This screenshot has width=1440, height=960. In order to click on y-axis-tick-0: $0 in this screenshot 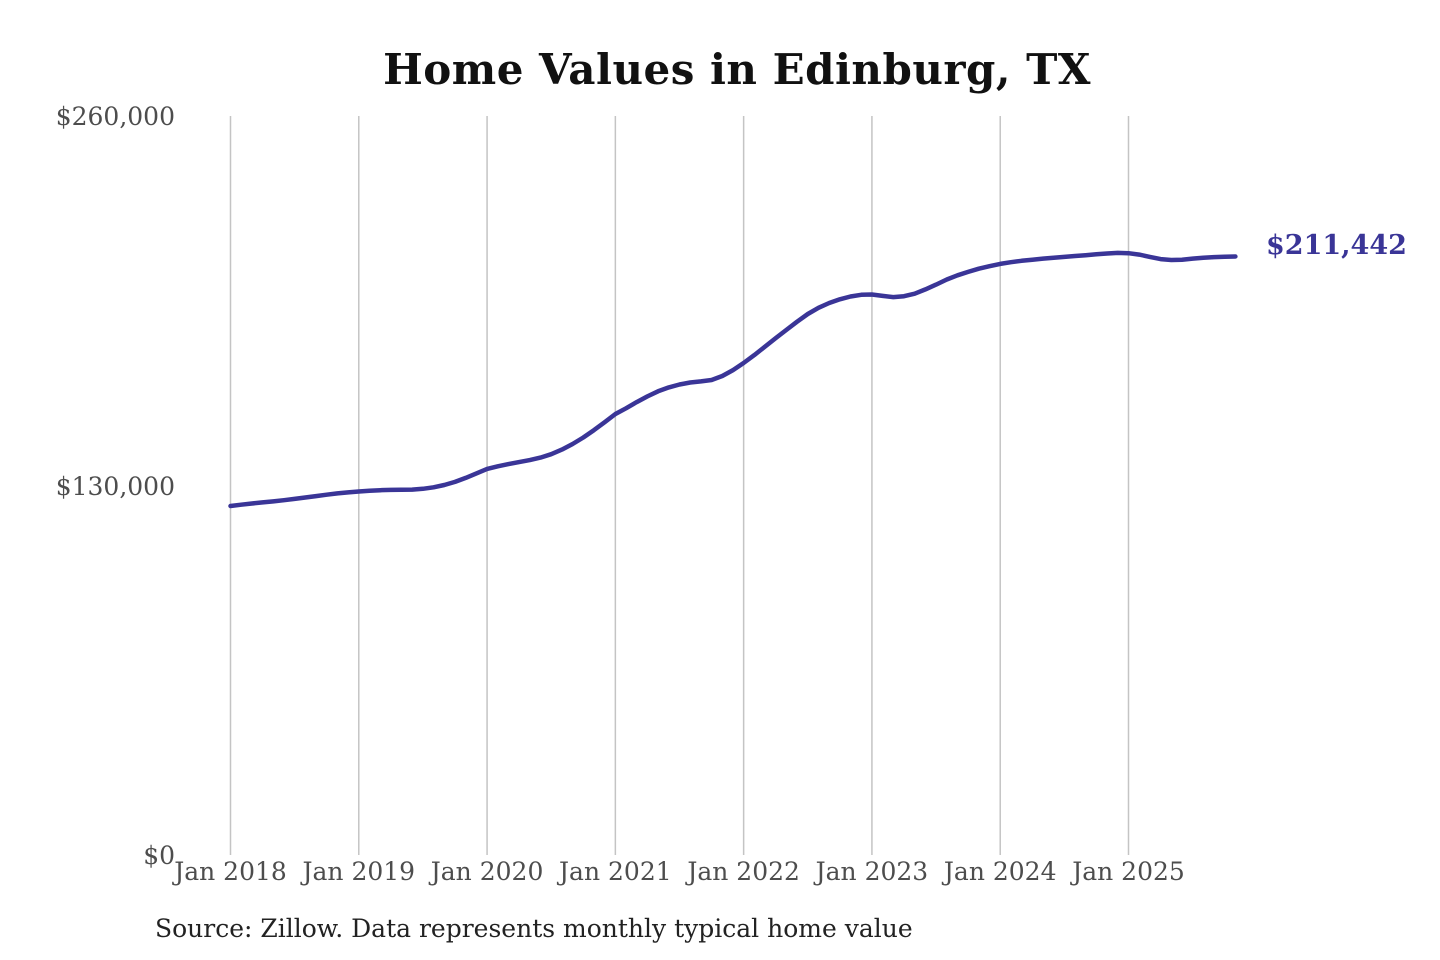, I will do `click(159, 855)`.